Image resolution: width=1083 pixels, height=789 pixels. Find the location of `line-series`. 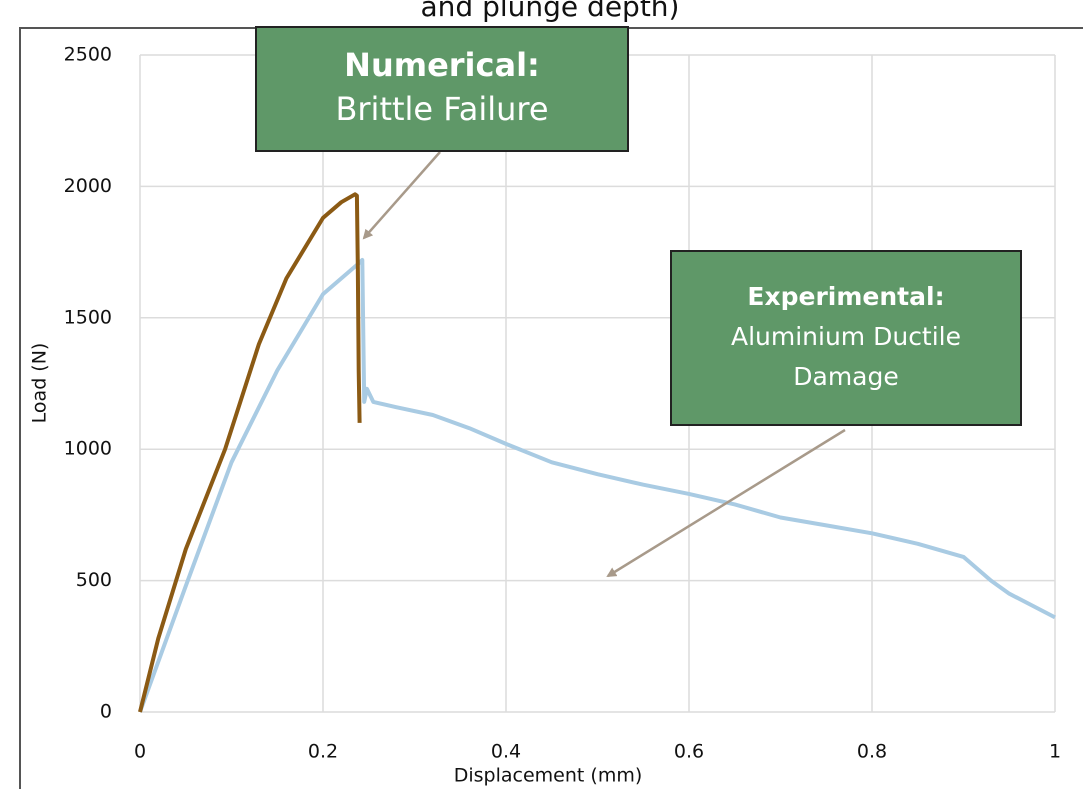

line-series is located at coordinates (250, 452).